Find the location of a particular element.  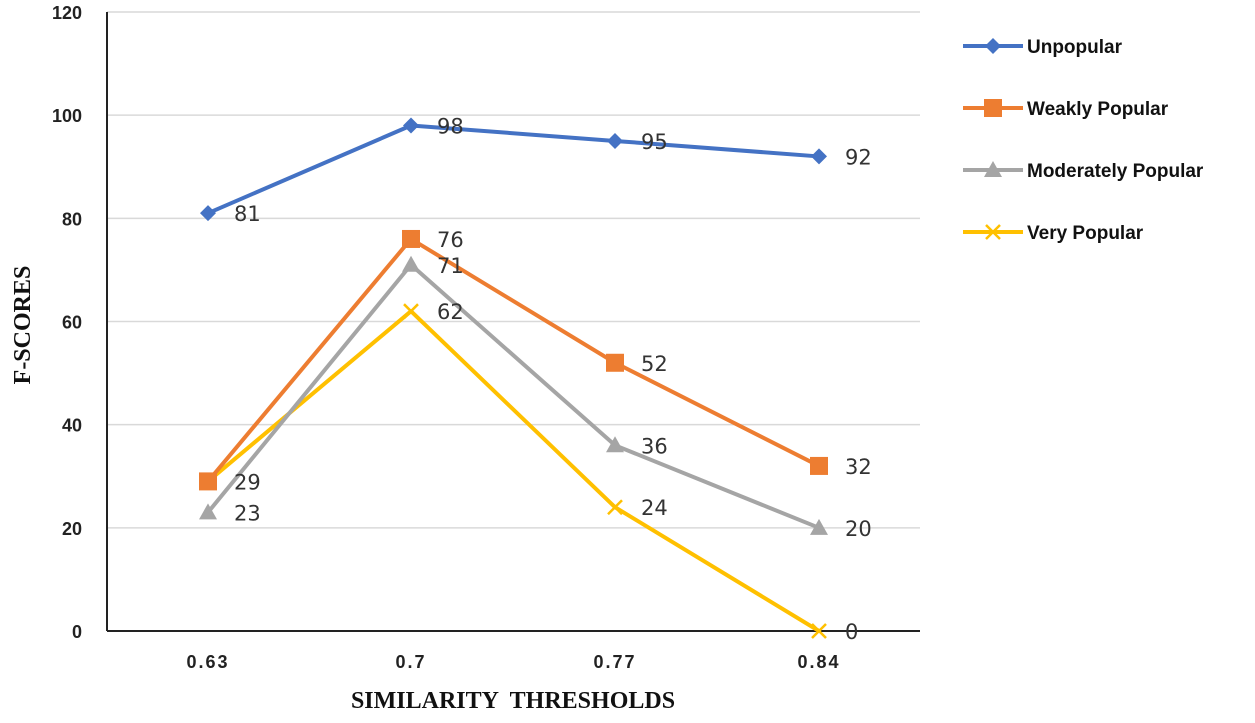

data-label-unpopular-0.84: 92 is located at coordinates (858, 157).